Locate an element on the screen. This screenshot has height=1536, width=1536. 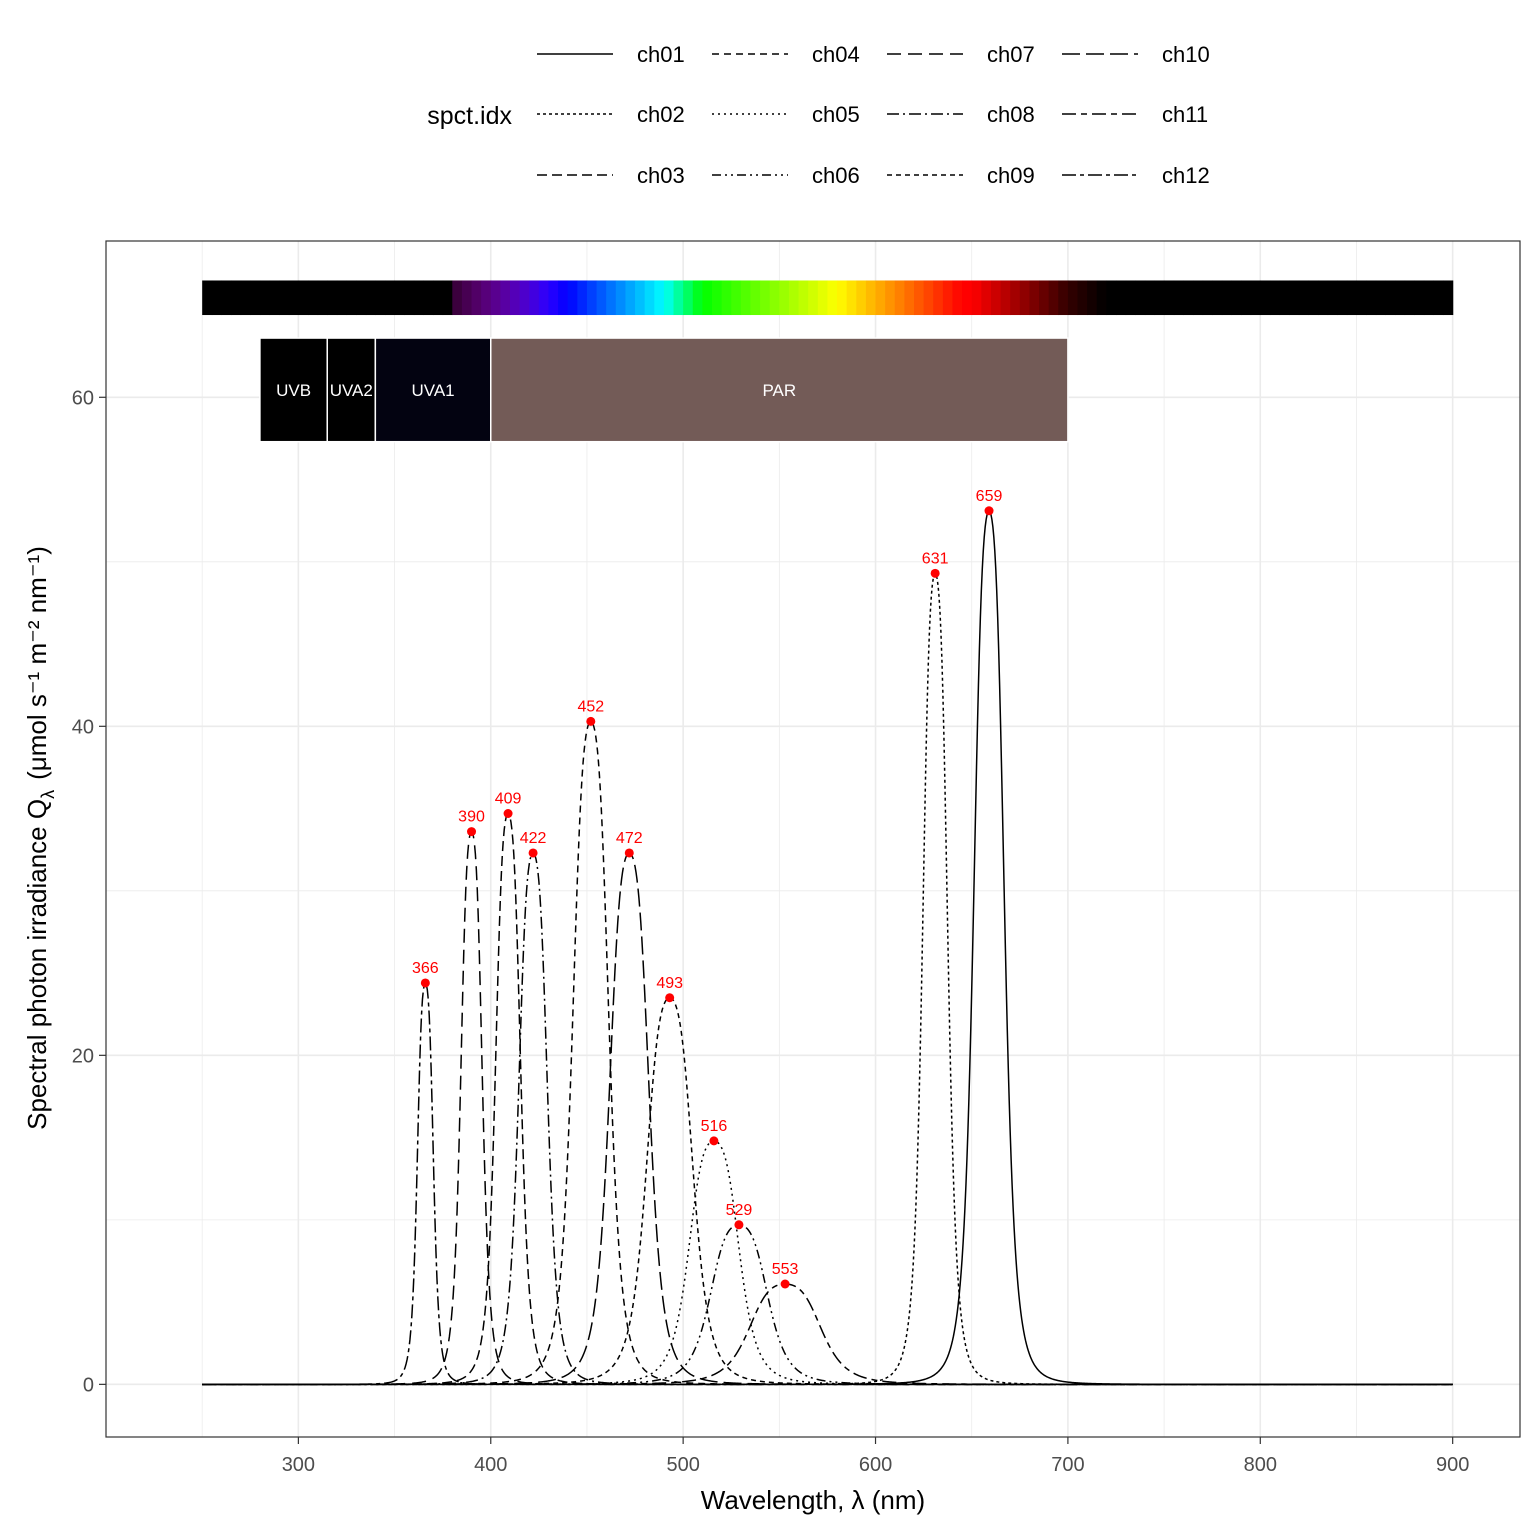
peak-label: 631 is located at coordinates (935, 558).